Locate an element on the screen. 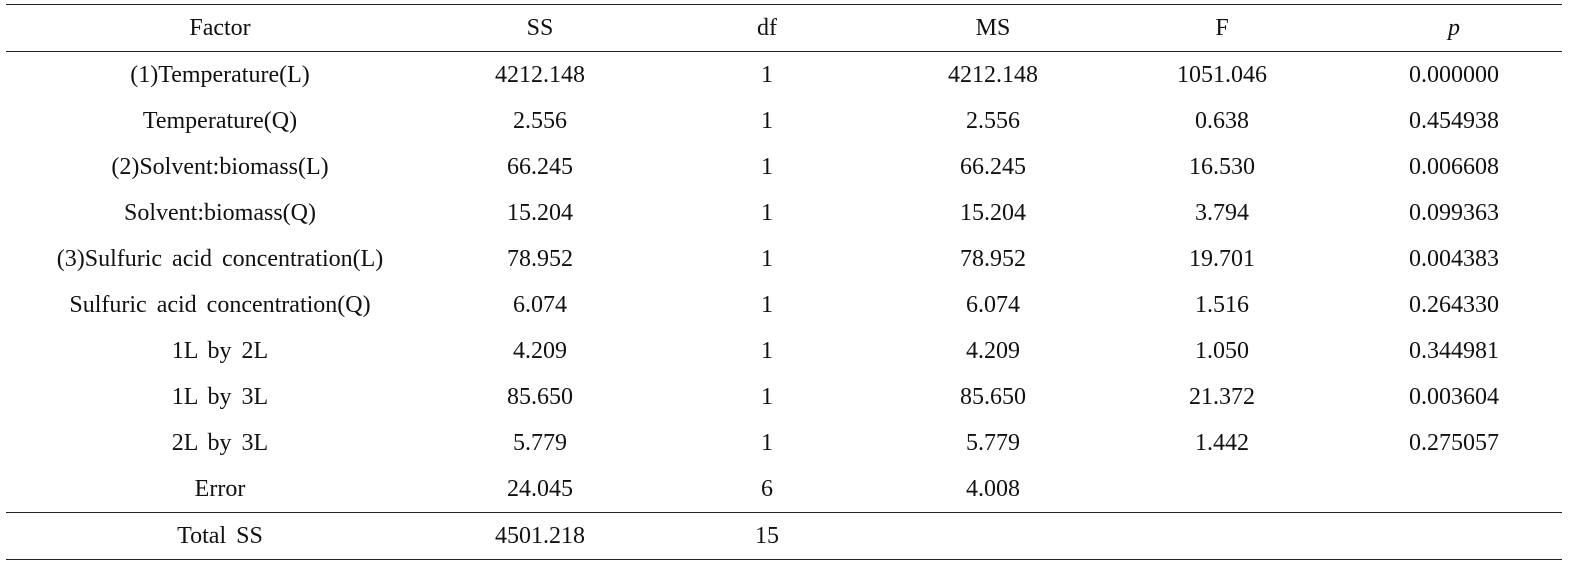 This screenshot has height=570, width=1584. cell: (2)Solvent:biomass(L) is located at coordinates (220, 166).